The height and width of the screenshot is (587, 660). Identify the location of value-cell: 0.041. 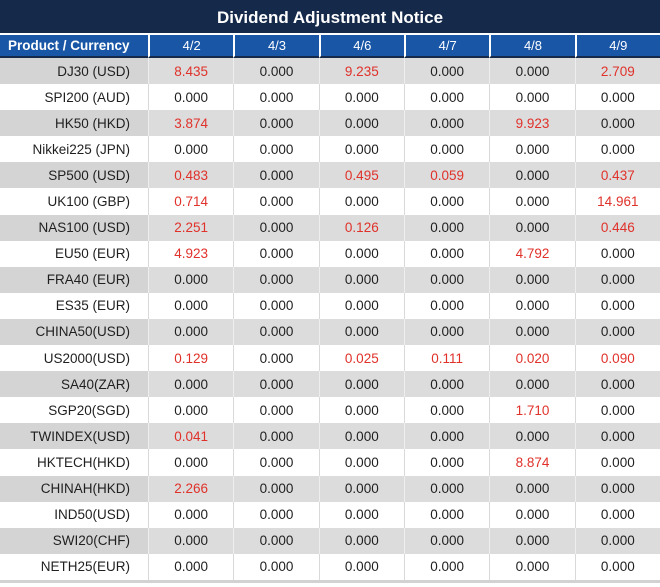
(191, 436).